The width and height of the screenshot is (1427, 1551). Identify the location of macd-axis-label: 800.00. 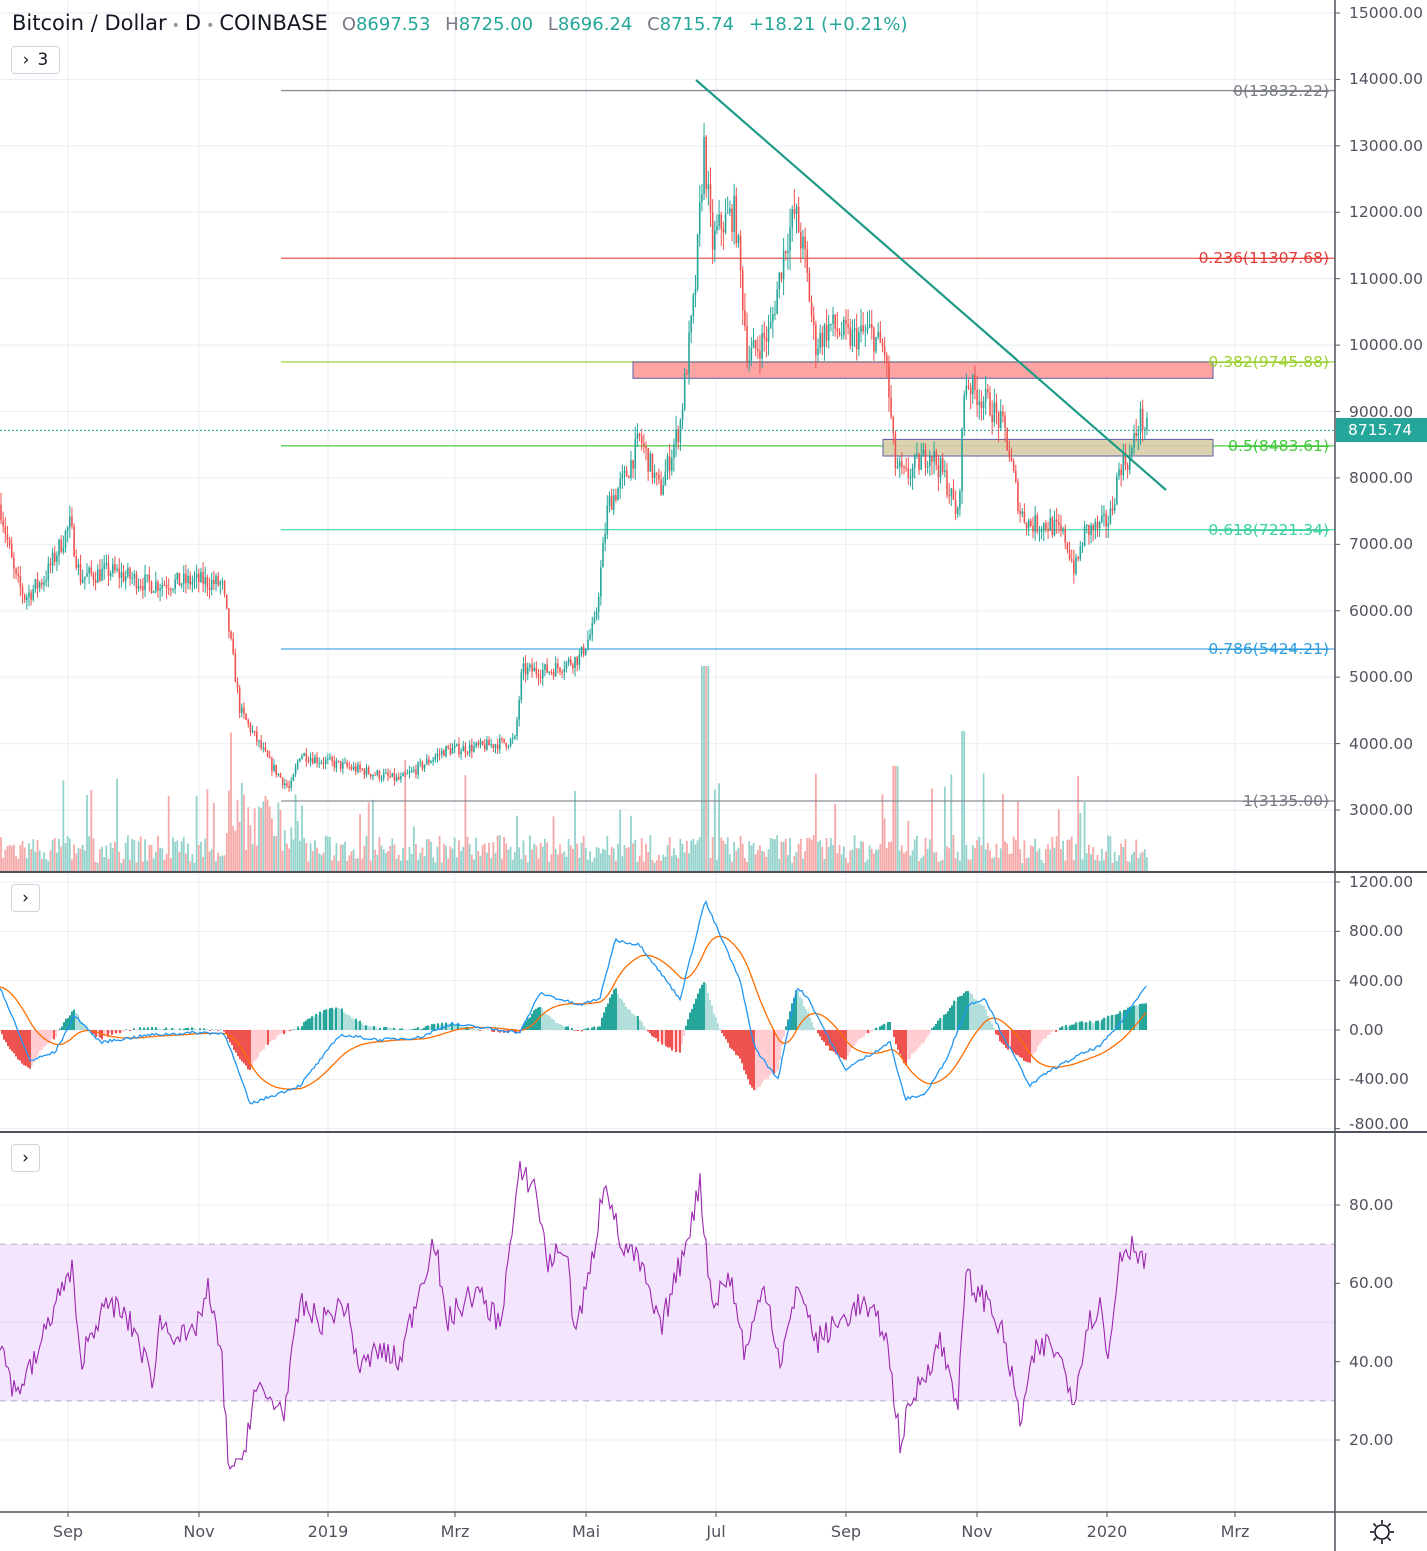
(1376, 931).